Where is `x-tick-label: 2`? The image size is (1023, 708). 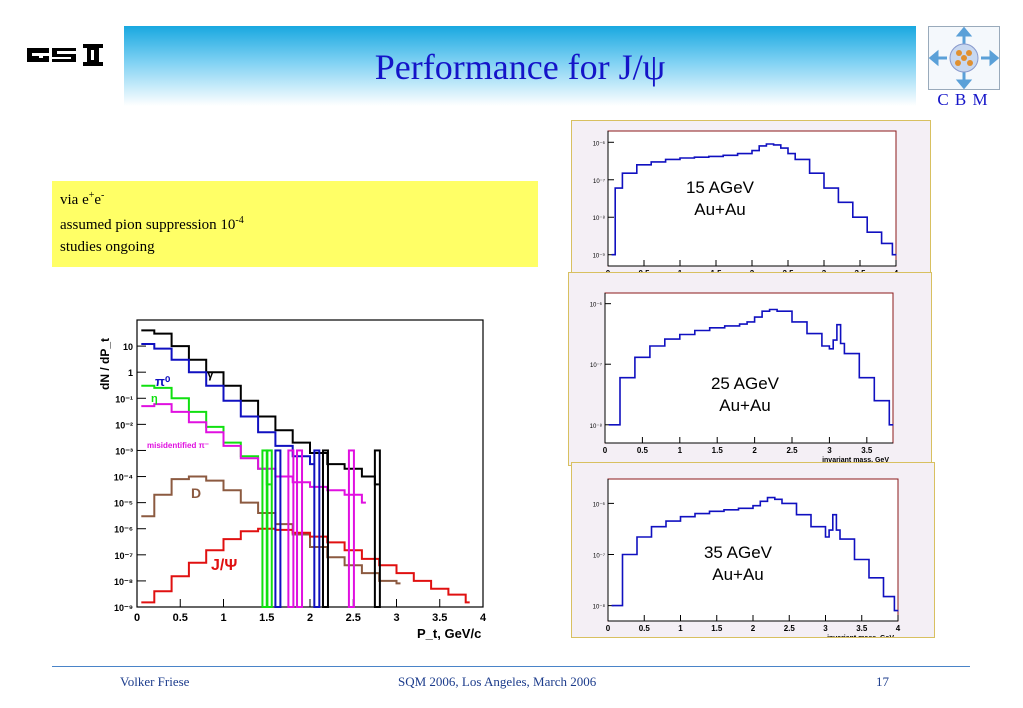 x-tick-label: 2 is located at coordinates (310, 618).